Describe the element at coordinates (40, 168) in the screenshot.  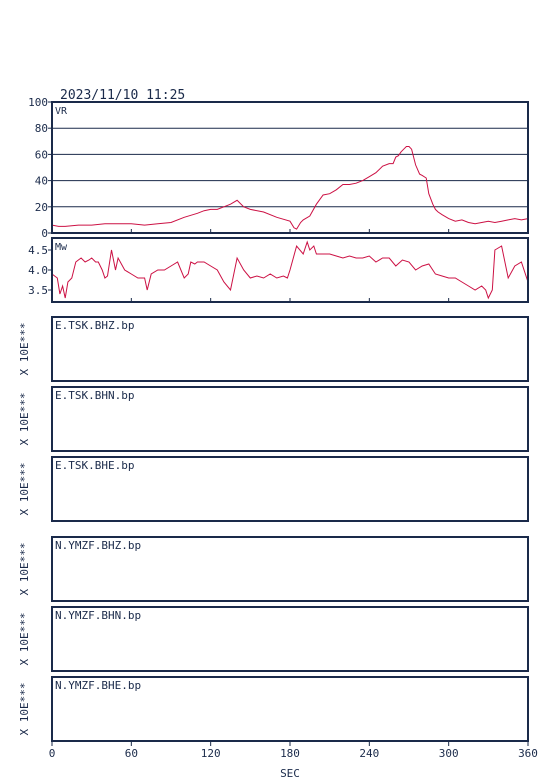
I see `vr-y-tick-labels: 0 20 40 60 80 100` at that location.